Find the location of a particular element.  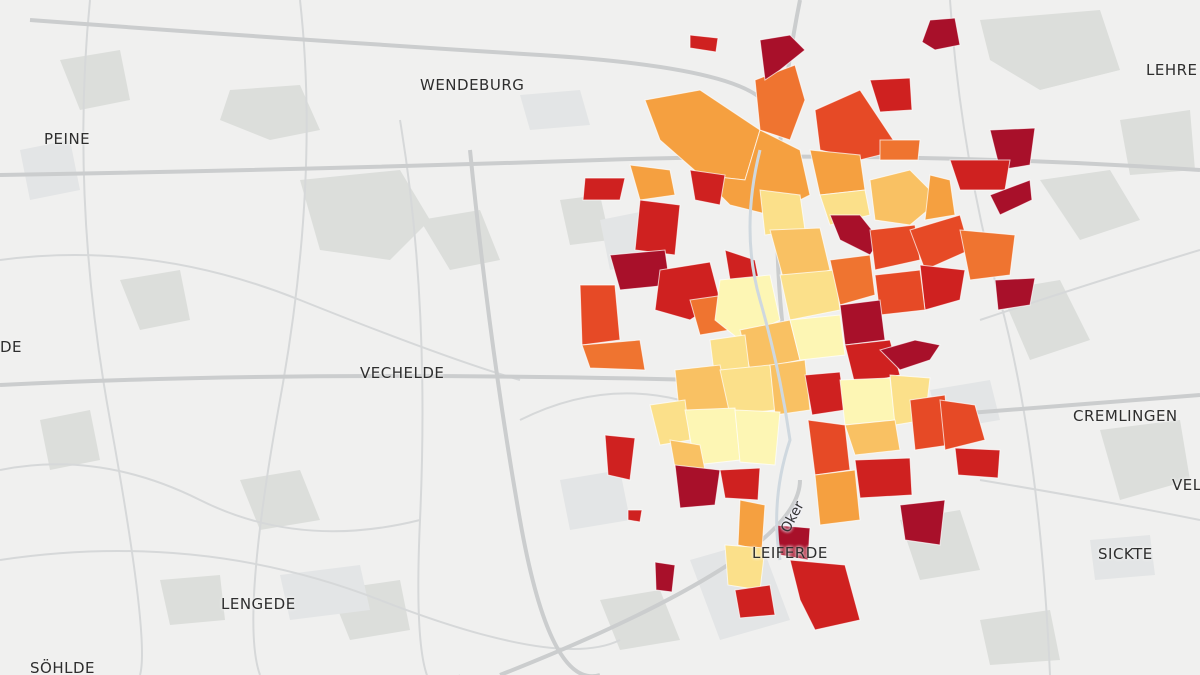

place-label-vechelde: VECHELDE is located at coordinates (402, 373).